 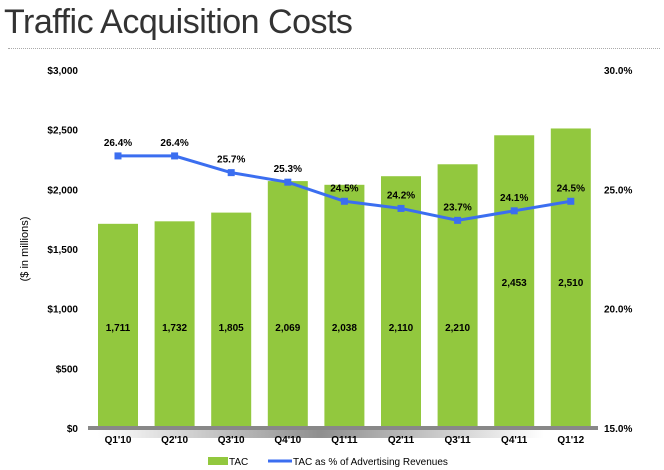 I want to click on bar-Q4'11, so click(x=514, y=281).